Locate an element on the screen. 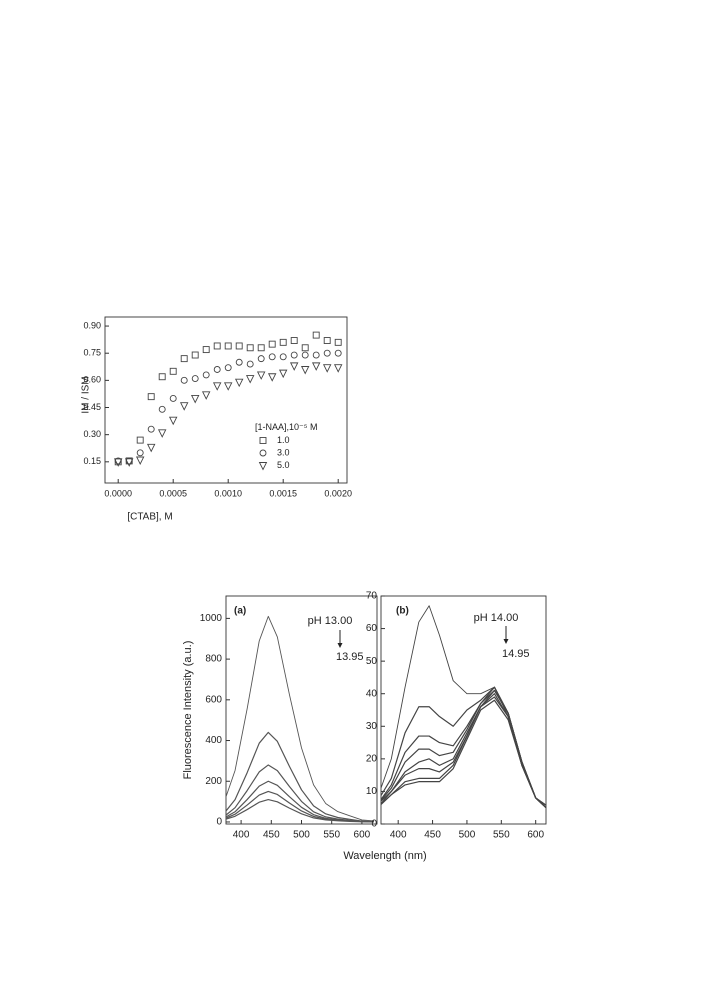 The image size is (725, 991). annotation-from: pH 14.00 is located at coordinates (496, 618).